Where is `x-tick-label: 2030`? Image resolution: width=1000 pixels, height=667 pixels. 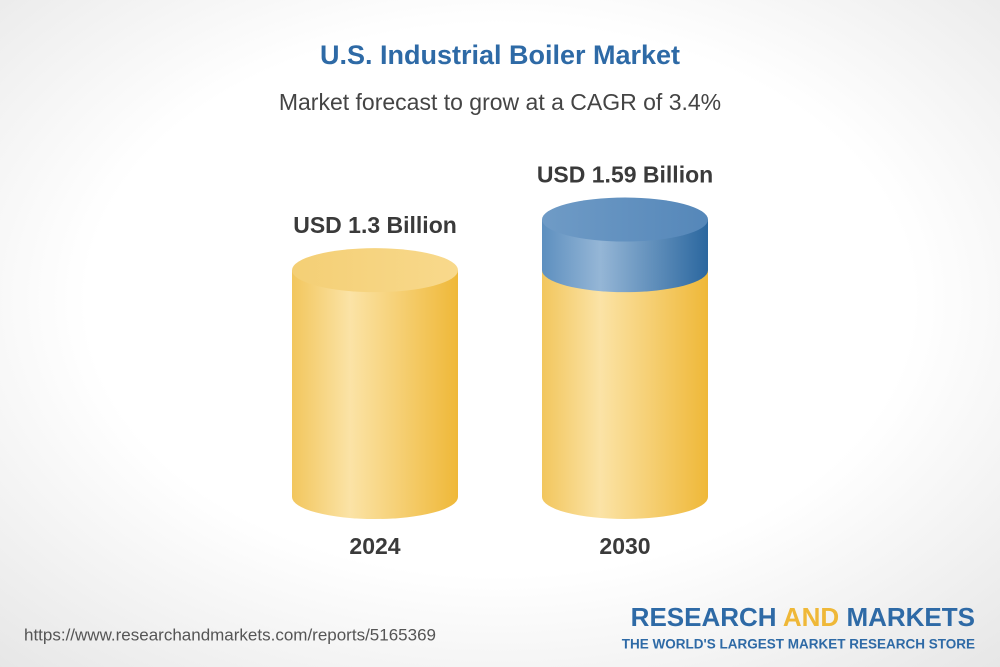
x-tick-label: 2030 is located at coordinates (624, 546).